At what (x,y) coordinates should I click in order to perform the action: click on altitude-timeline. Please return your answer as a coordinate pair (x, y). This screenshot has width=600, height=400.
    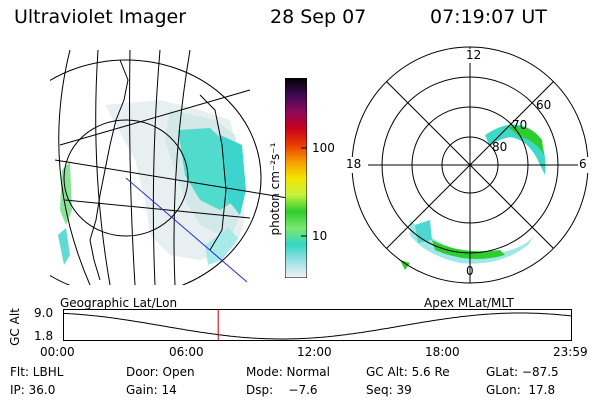
    Looking at the image, I should click on (317, 325).